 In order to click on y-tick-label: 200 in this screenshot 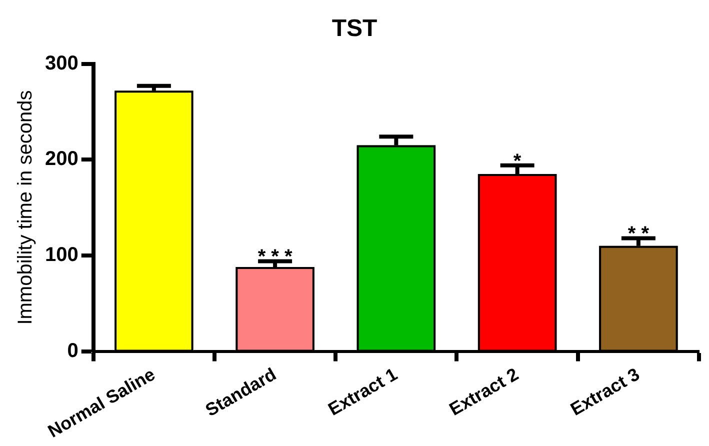, I will do `click(61, 159)`.